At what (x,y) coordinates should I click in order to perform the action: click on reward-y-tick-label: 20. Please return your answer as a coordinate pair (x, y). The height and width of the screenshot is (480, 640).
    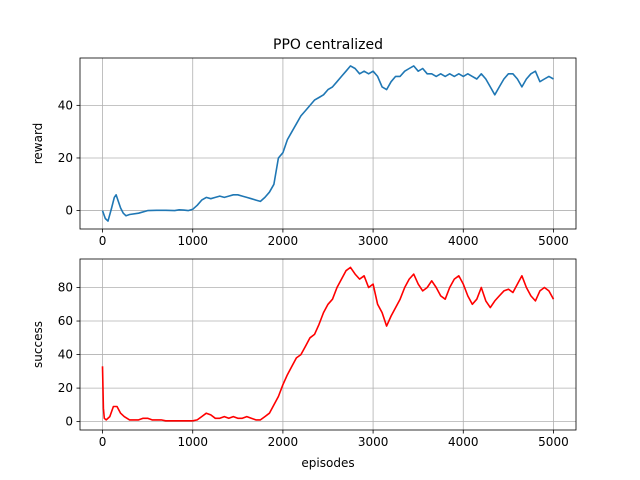
    Looking at the image, I should click on (65, 158).